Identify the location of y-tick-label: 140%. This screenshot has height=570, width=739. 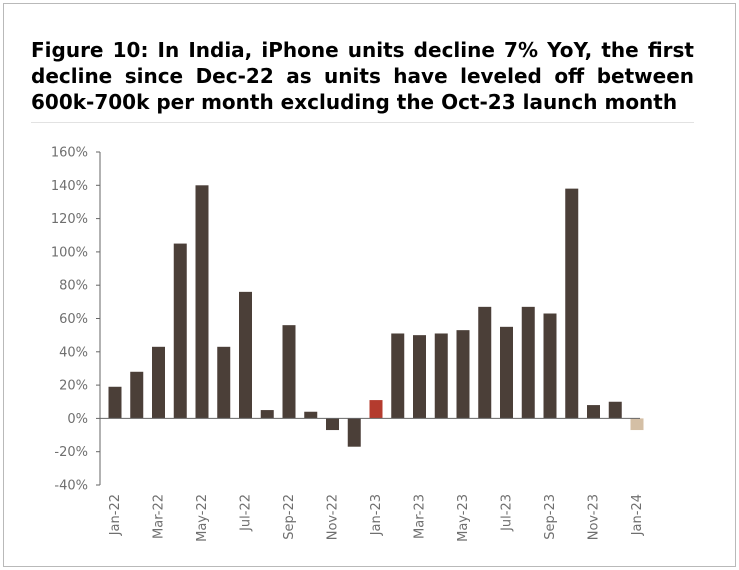
(69, 186).